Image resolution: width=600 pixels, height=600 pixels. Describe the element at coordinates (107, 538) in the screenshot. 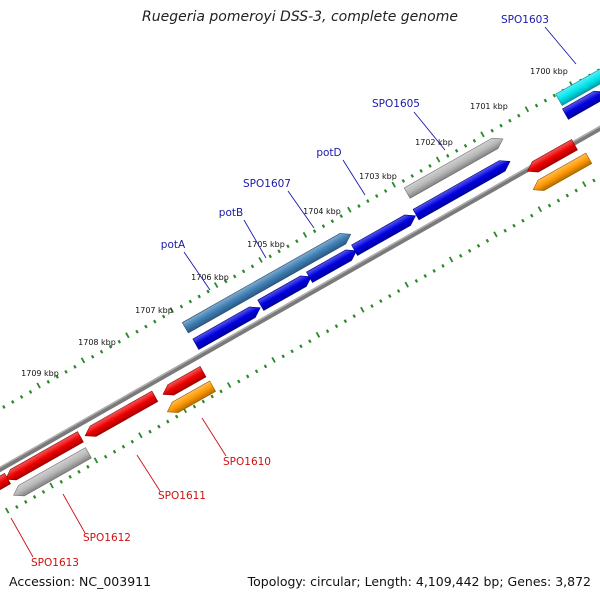

I see `gene-label-SPO1612: SPO1612` at that location.